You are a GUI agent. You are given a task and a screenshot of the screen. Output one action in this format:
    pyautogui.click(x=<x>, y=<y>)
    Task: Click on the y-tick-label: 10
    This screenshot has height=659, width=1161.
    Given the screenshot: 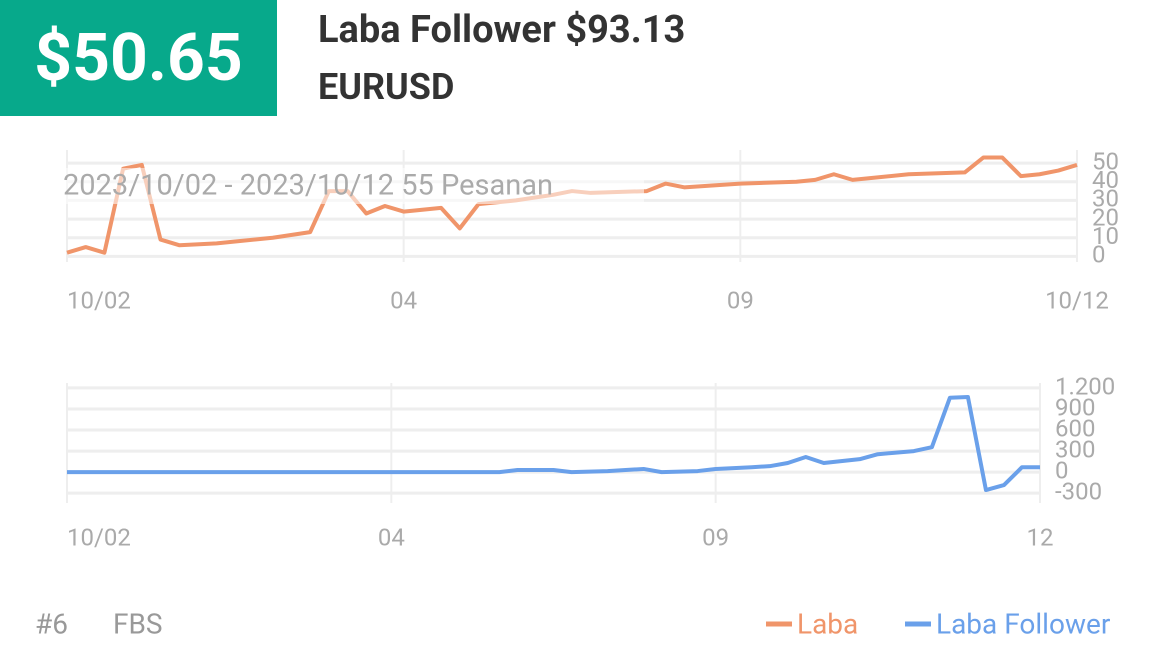 What is the action you would take?
    pyautogui.click(x=1105, y=236)
    